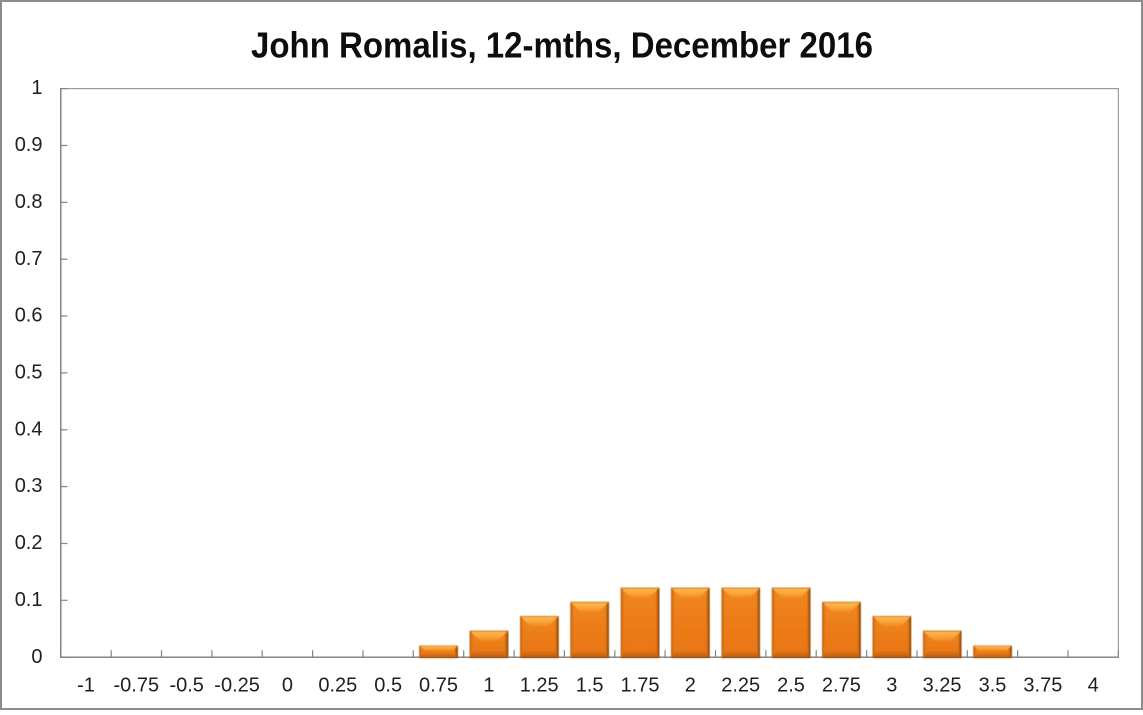 This screenshot has width=1143, height=715. I want to click on svg-text: 0.8, so click(29, 202).